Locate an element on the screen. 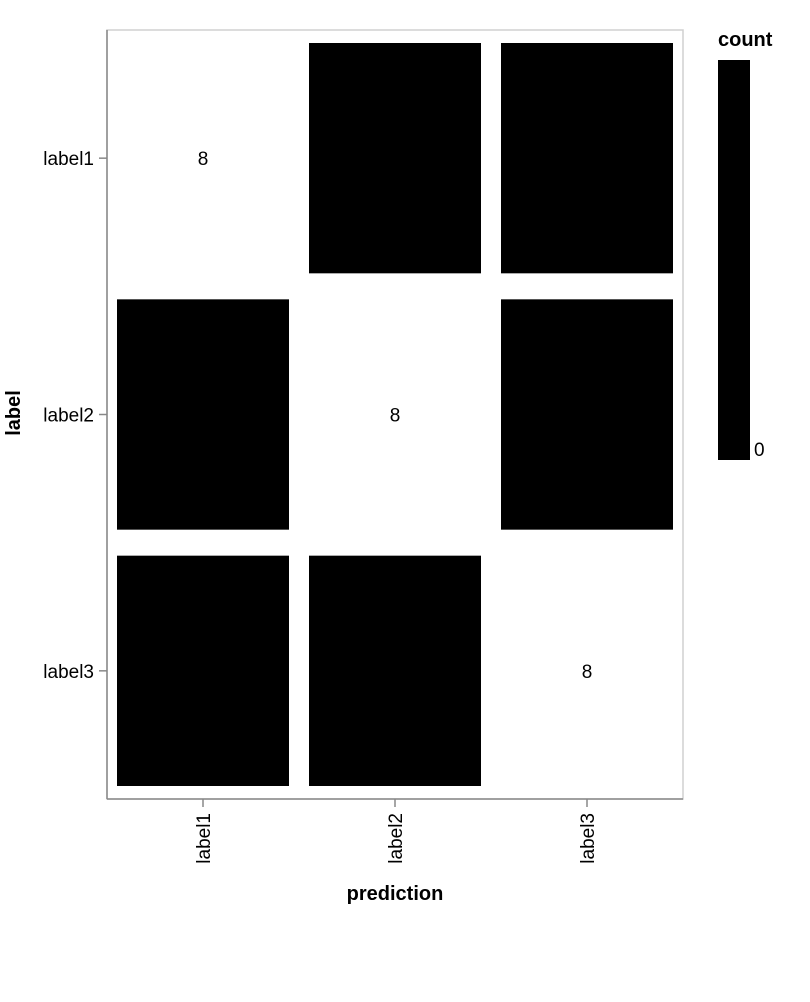 The image size is (810, 1002). y-tick-label: label3 is located at coordinates (68, 672).